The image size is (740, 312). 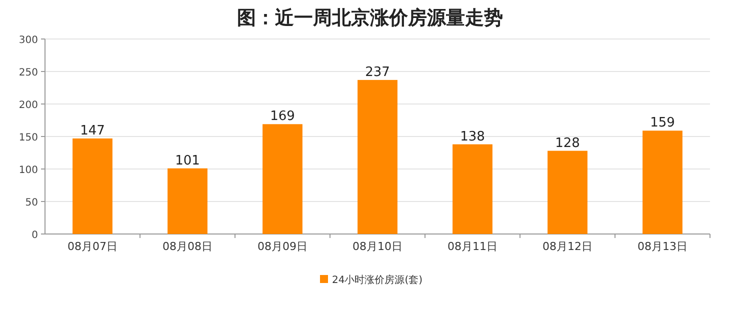 I want to click on x-tick-label: 08月09日, so click(x=283, y=246).